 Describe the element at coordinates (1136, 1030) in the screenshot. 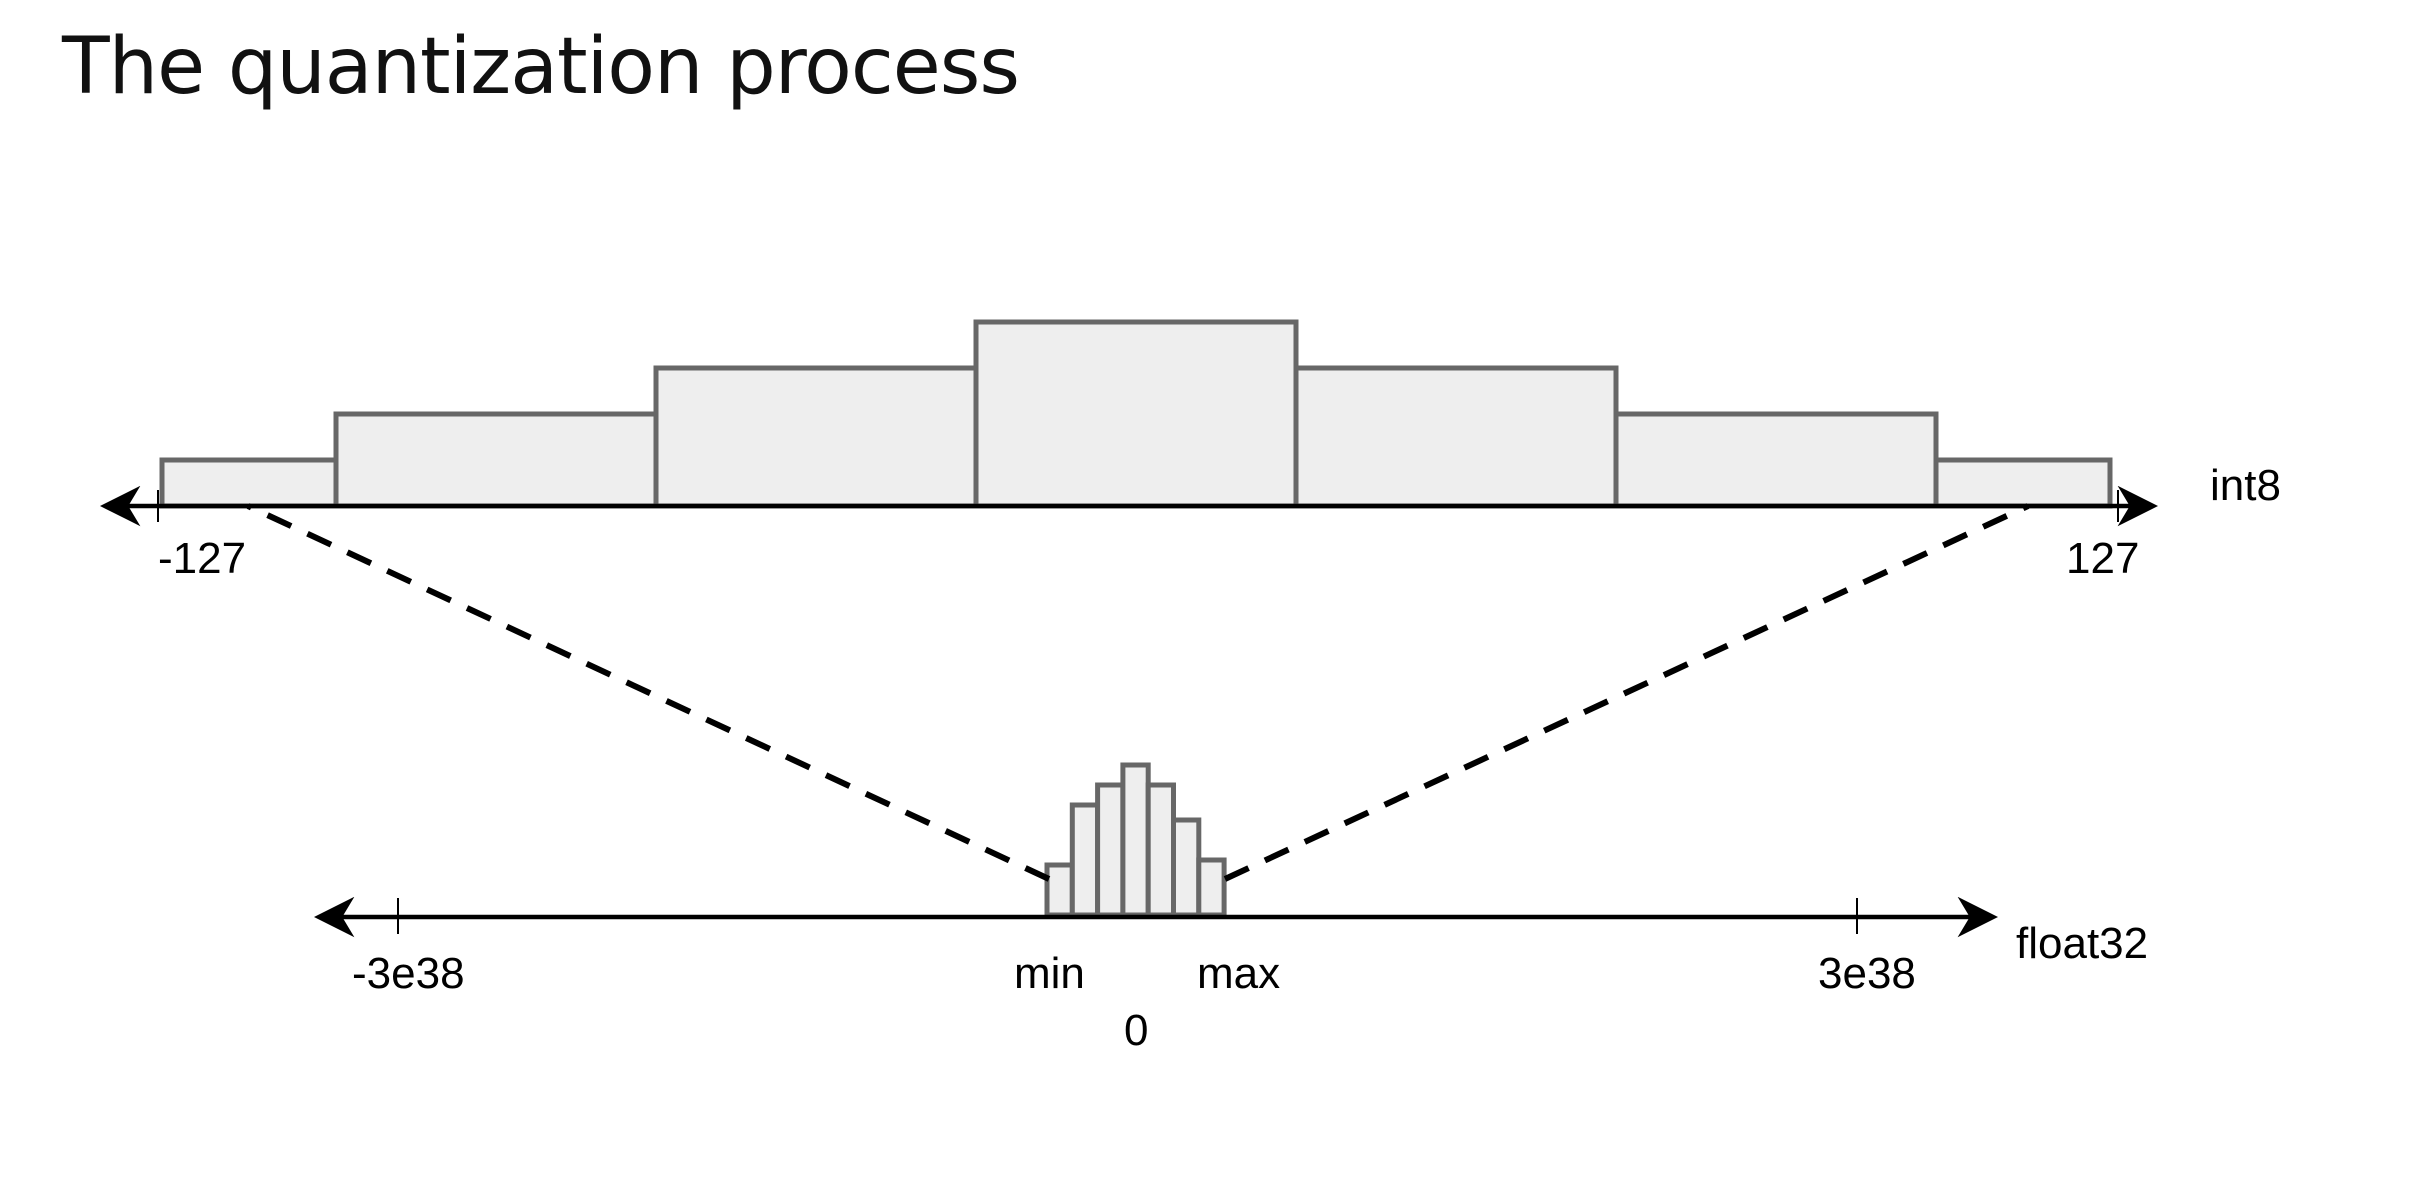

I see `zero-label: 0` at that location.